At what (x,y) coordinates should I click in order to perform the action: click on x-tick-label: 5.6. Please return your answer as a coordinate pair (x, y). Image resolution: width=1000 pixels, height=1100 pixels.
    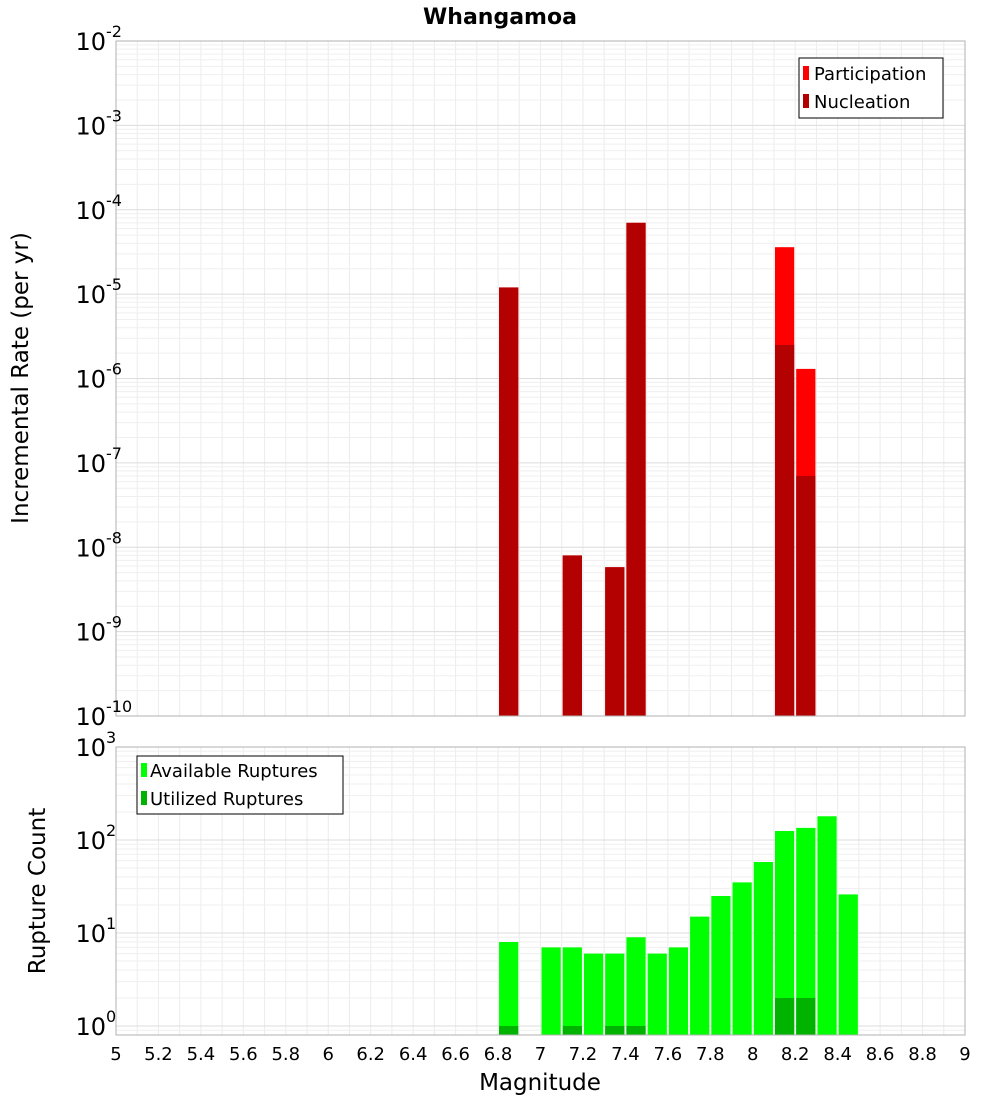
    Looking at the image, I should click on (243, 1054).